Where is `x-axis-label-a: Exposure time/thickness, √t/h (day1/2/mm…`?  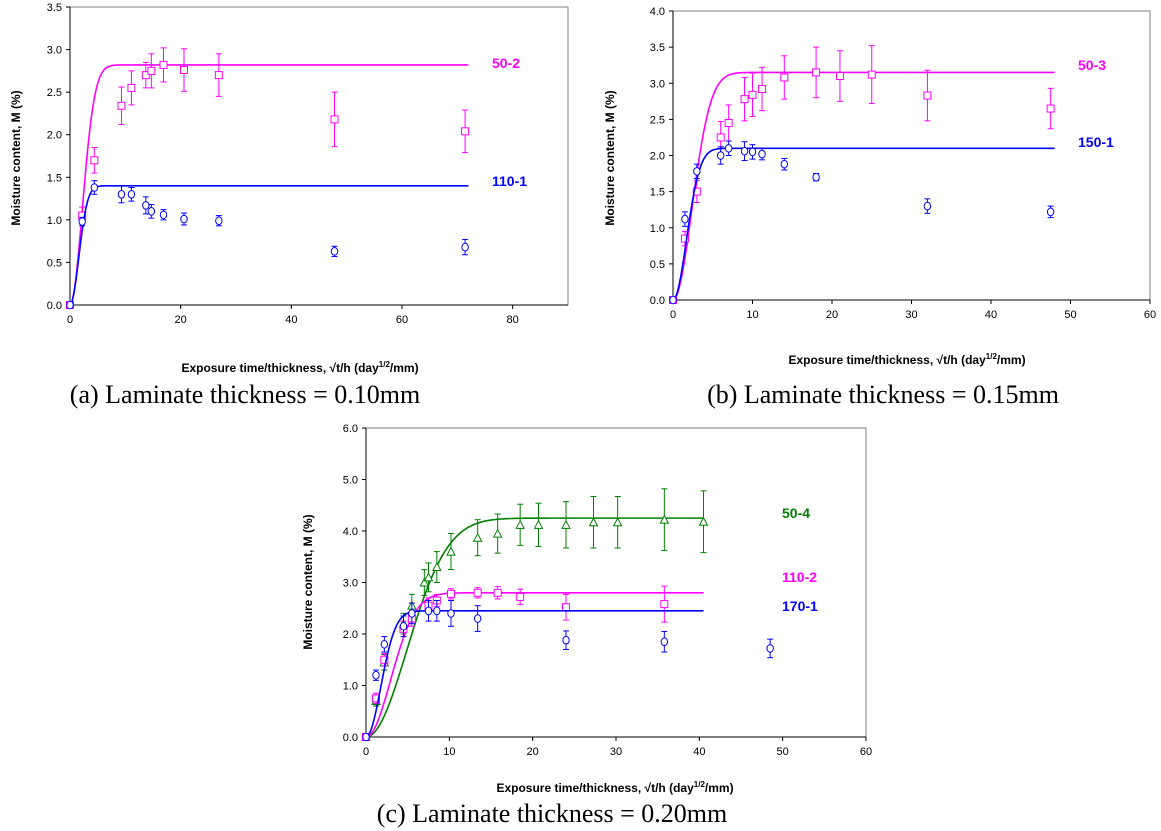 x-axis-label-a: Exposure time/thickness, √t/h (day1/2/mm… is located at coordinates (299, 367).